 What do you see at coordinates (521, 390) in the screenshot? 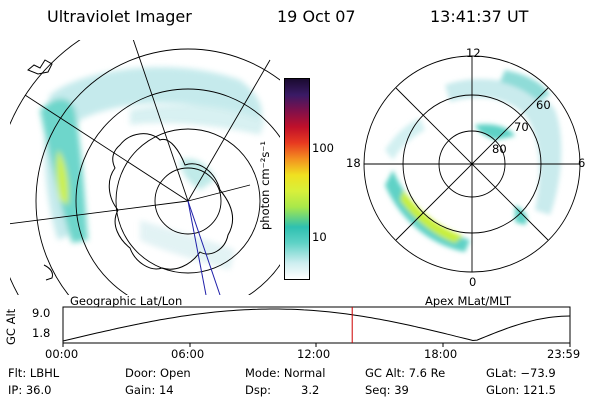
I see `status-glon: GLon: 121.5` at bounding box center [521, 390].